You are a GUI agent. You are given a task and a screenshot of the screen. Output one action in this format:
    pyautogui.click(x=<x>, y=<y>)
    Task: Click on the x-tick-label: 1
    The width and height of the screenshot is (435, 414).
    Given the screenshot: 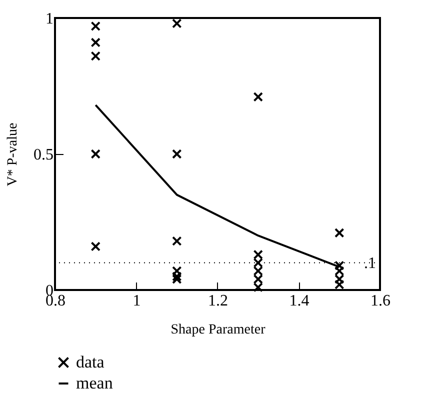 What is the action you would take?
    pyautogui.click(x=136, y=301)
    